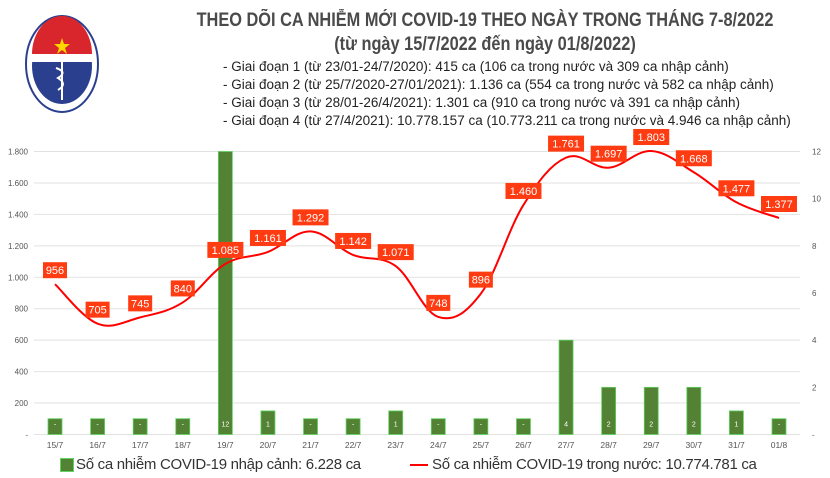 This screenshot has height=478, width=830. Describe the element at coordinates (353, 445) in the screenshot. I see `x-tick-label: 22/7` at that location.